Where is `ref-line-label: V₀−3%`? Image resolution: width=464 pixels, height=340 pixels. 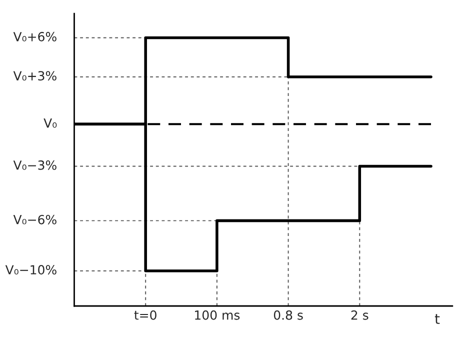 ref-line-label: V₀−3% is located at coordinates (34, 165).